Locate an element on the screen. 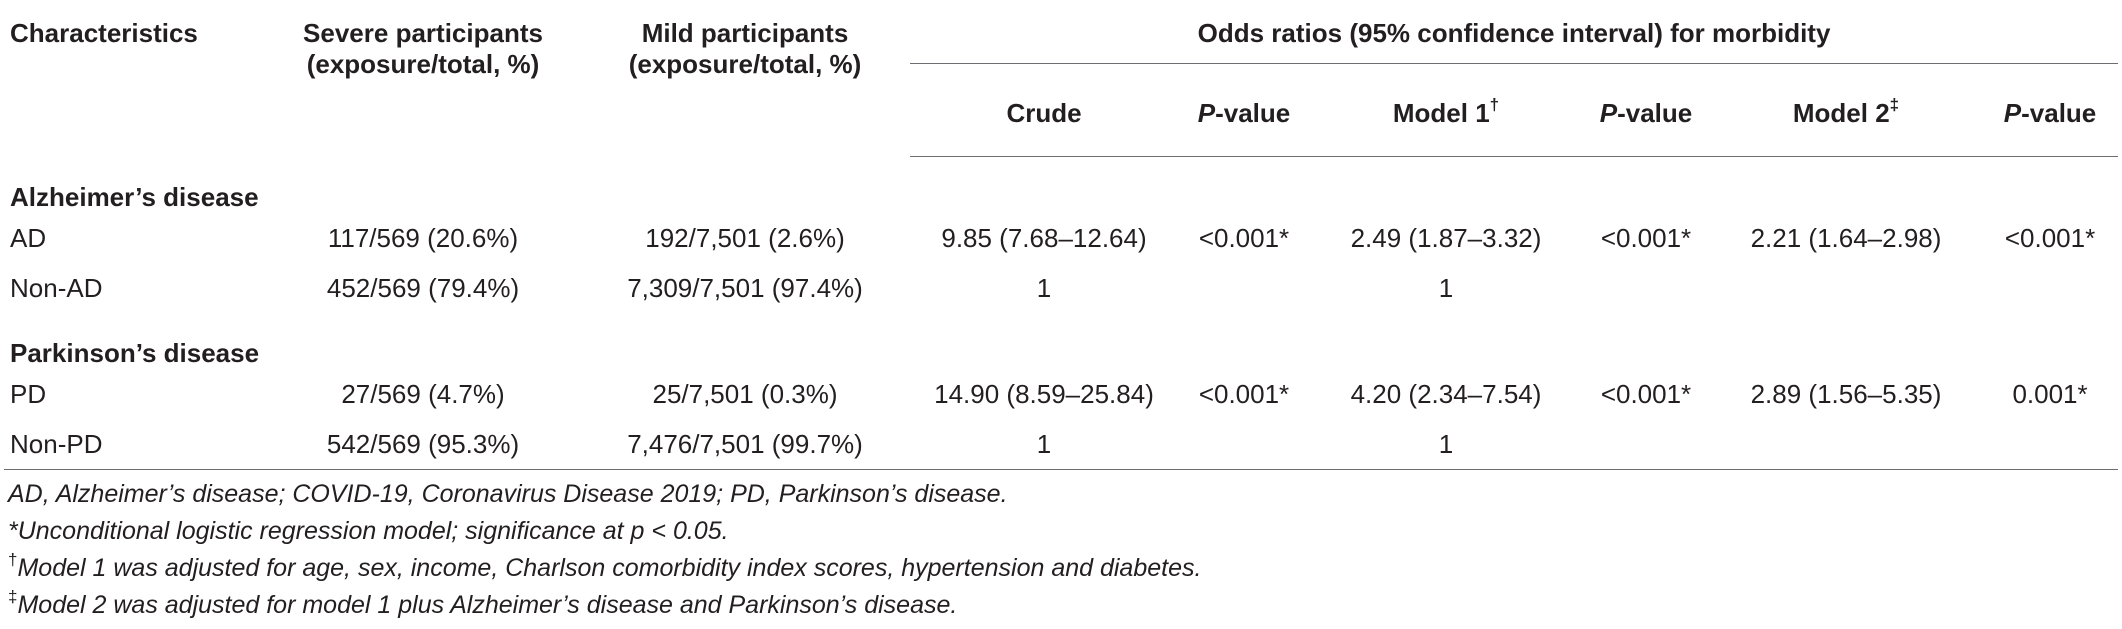 This screenshot has width=2122, height=629. cell-crude: 9.85 (7.68–12.64) is located at coordinates (1044, 237).